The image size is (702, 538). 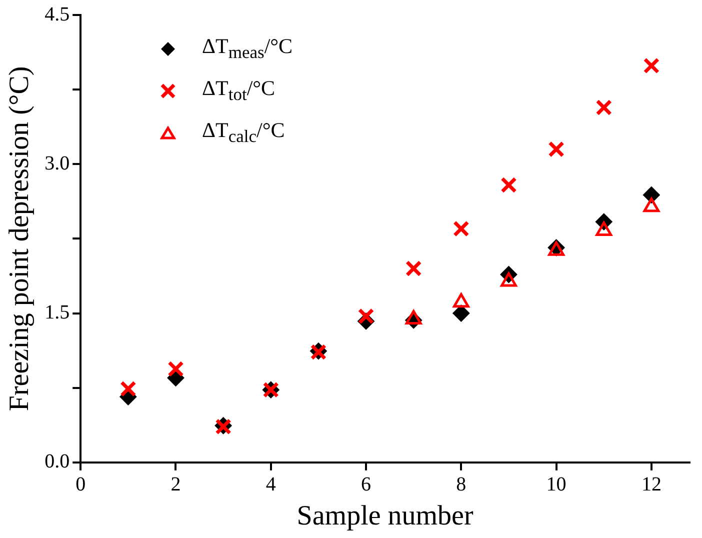 What do you see at coordinates (239, 91) in the screenshot?
I see `legend-label: ΔT$_{tot}$/°C` at bounding box center [239, 91].